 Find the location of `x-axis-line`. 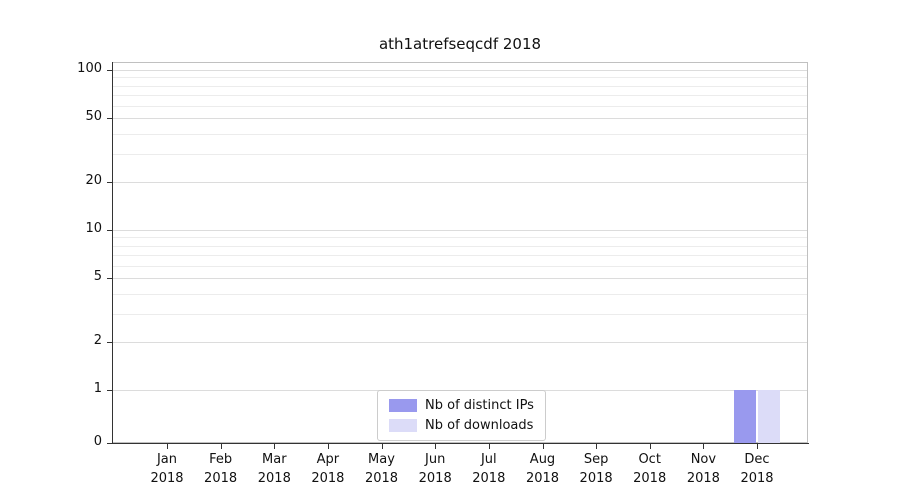

x-axis-line is located at coordinates (460, 443).